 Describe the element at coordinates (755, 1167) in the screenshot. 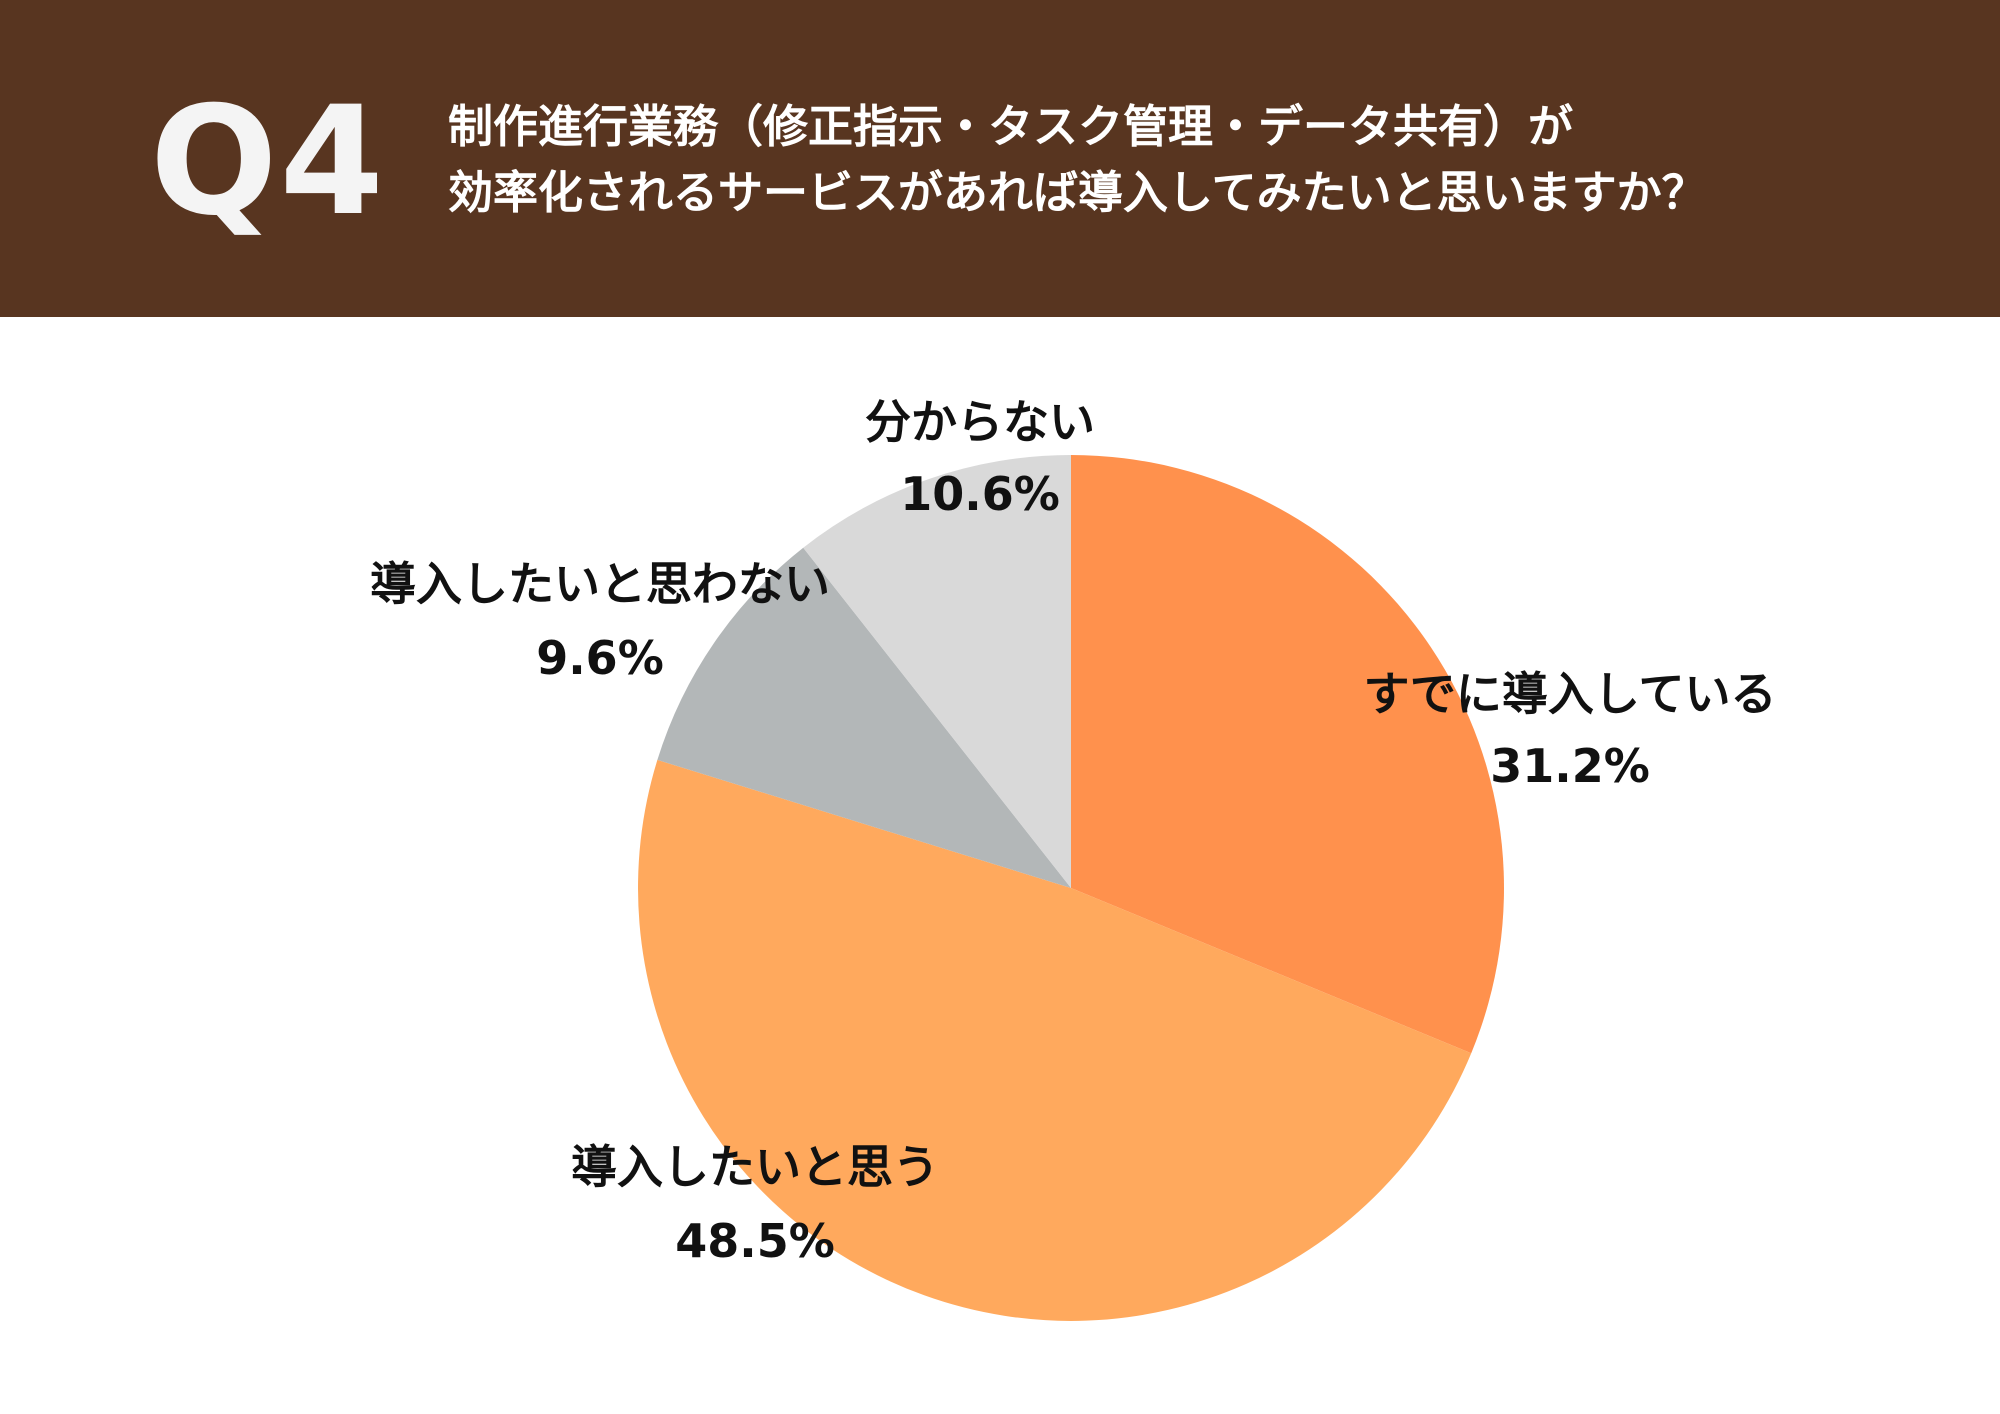

I see `pie-slice-label-2: 導入したいと思う` at that location.